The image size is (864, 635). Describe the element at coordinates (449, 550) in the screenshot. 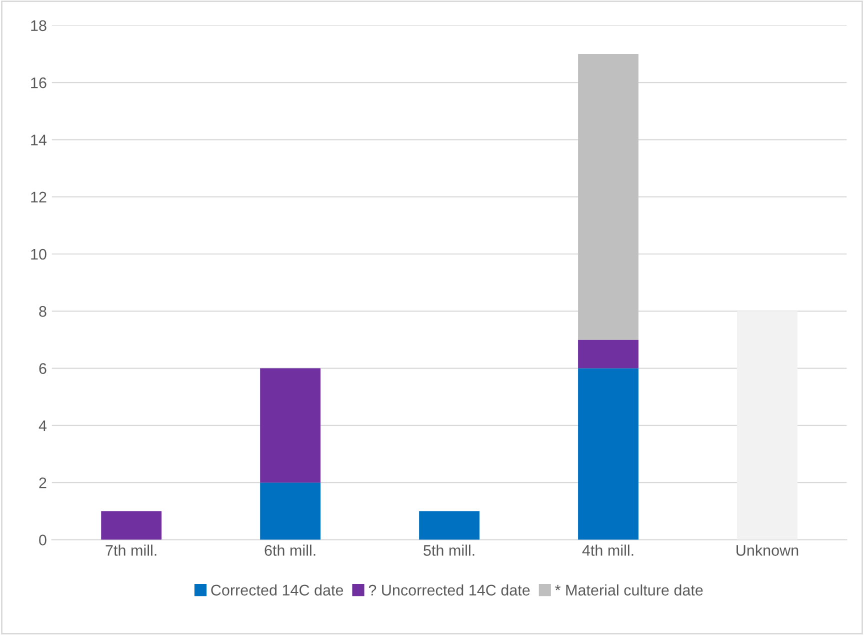

I see `x-tick-label: 5th mill.` at that location.